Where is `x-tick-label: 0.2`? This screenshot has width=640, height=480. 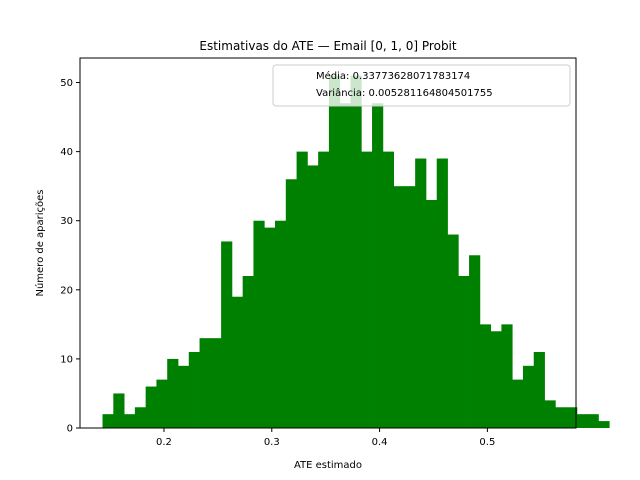
x-tick-label: 0.2 is located at coordinates (164, 442).